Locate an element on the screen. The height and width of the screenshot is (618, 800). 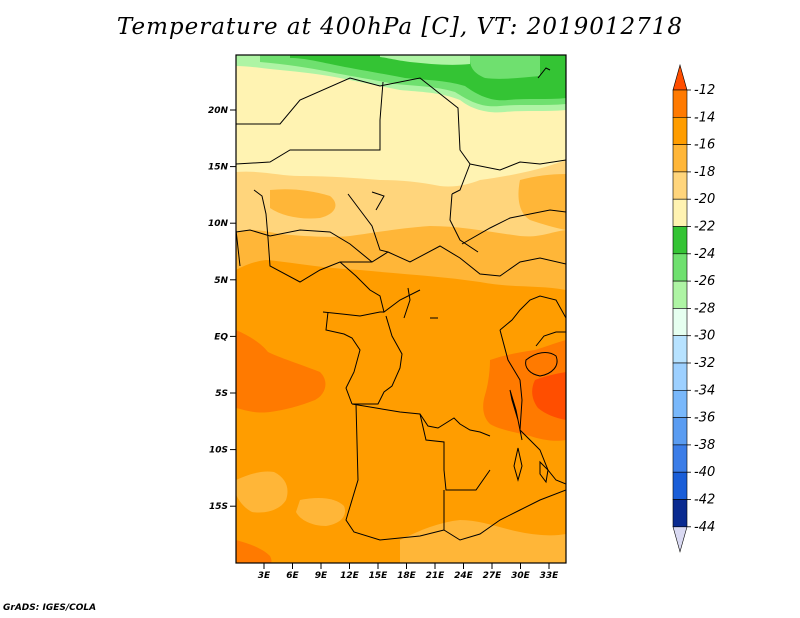
colorbar-label: -36 is located at coordinates (704, 418).